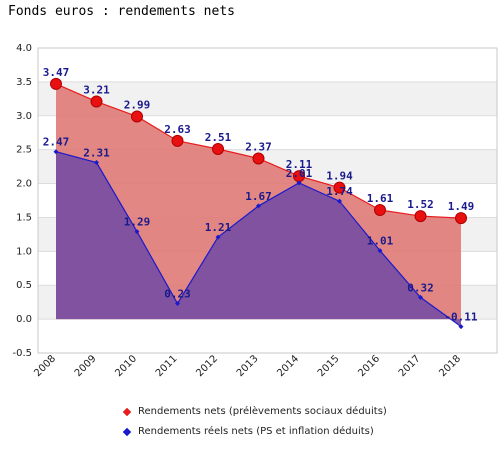 This screenshot has height=453, width=501. What do you see at coordinates (24, 48) in the screenshot?
I see `y-tick-label: 4.0` at bounding box center [24, 48].